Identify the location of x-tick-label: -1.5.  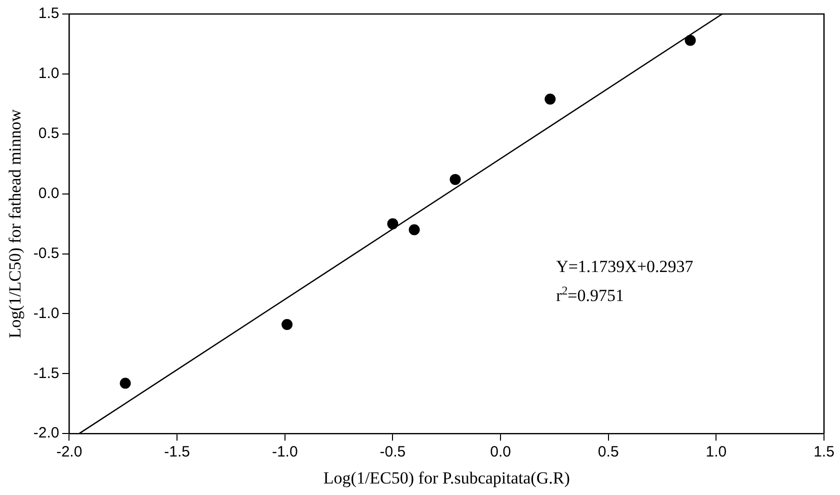
(177, 452).